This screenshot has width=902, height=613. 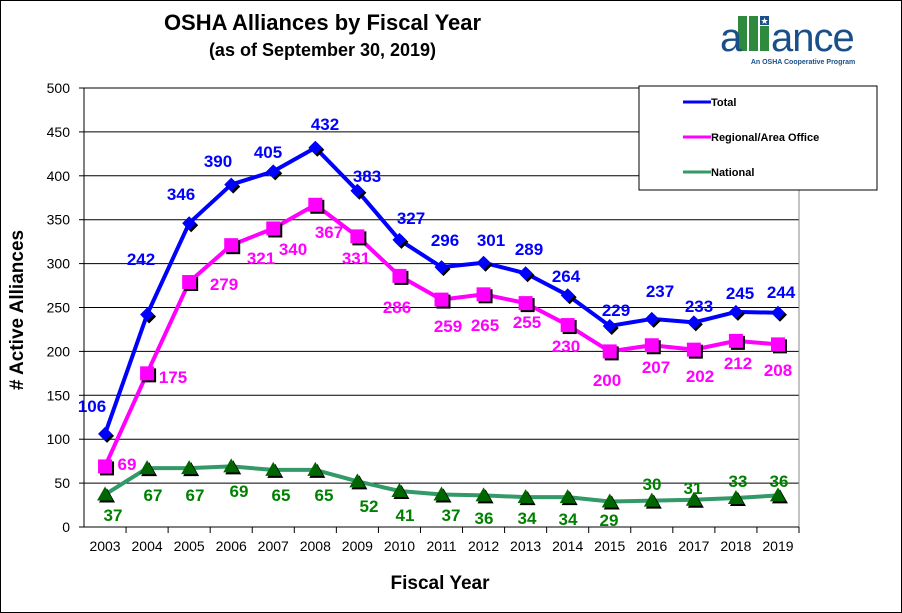 I want to click on data-label: 41, so click(x=405, y=515).